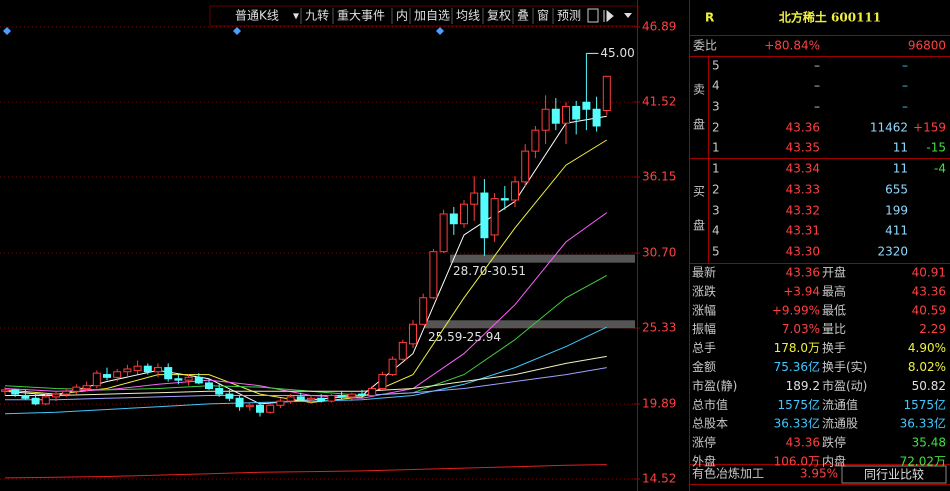 Image resolution: width=950 pixels, height=491 pixels. Describe the element at coordinates (608, 16) in the screenshot. I see `next-icon` at that location.